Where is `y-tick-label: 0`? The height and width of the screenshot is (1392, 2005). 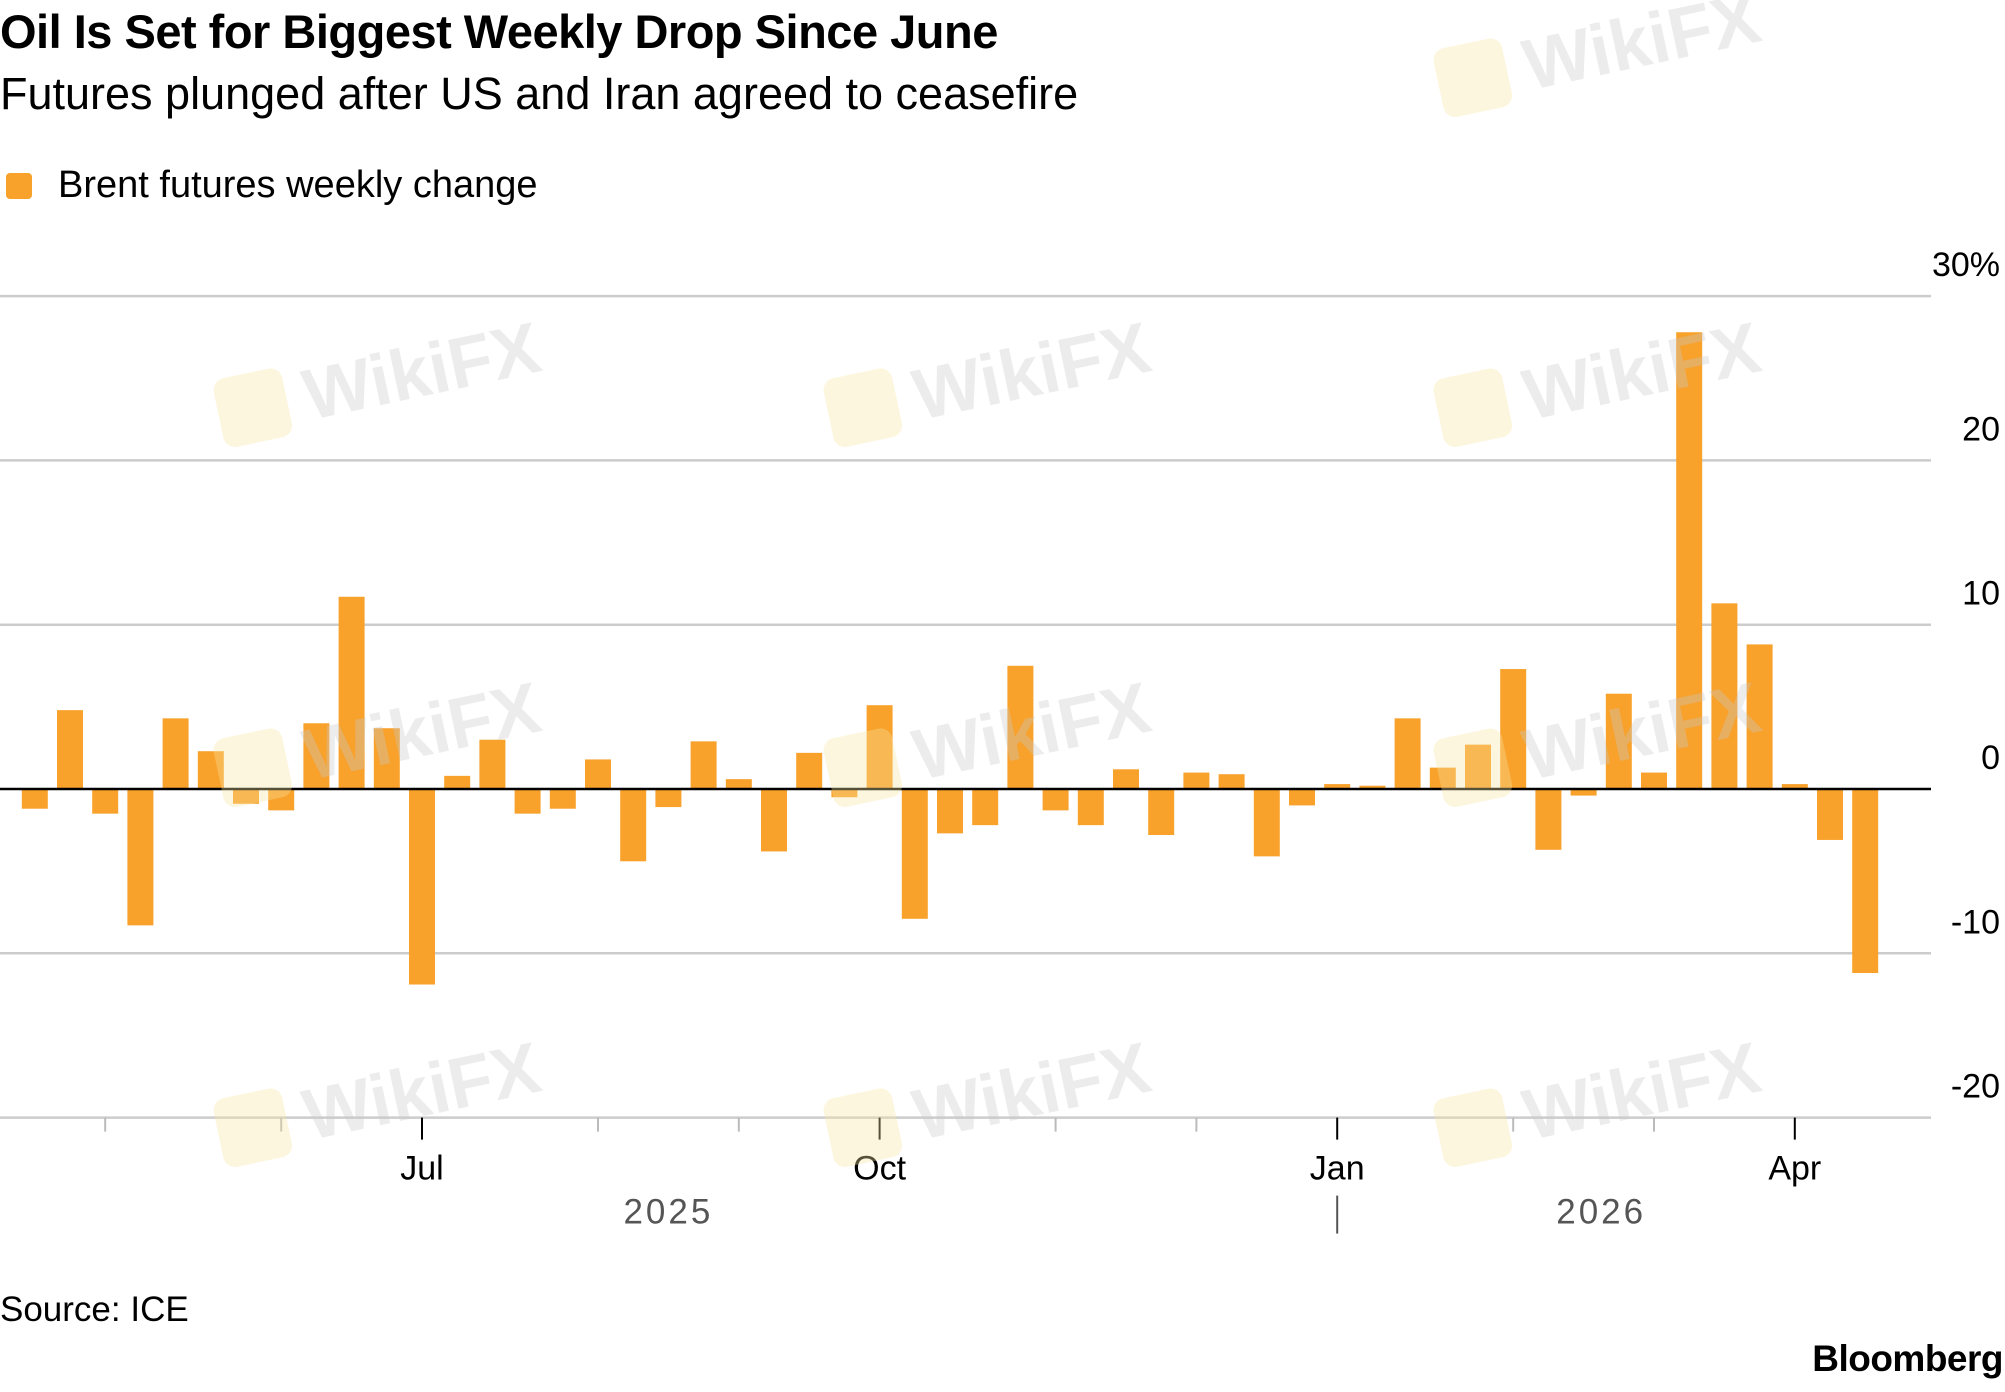
y-tick-label: 0 is located at coordinates (1990, 758).